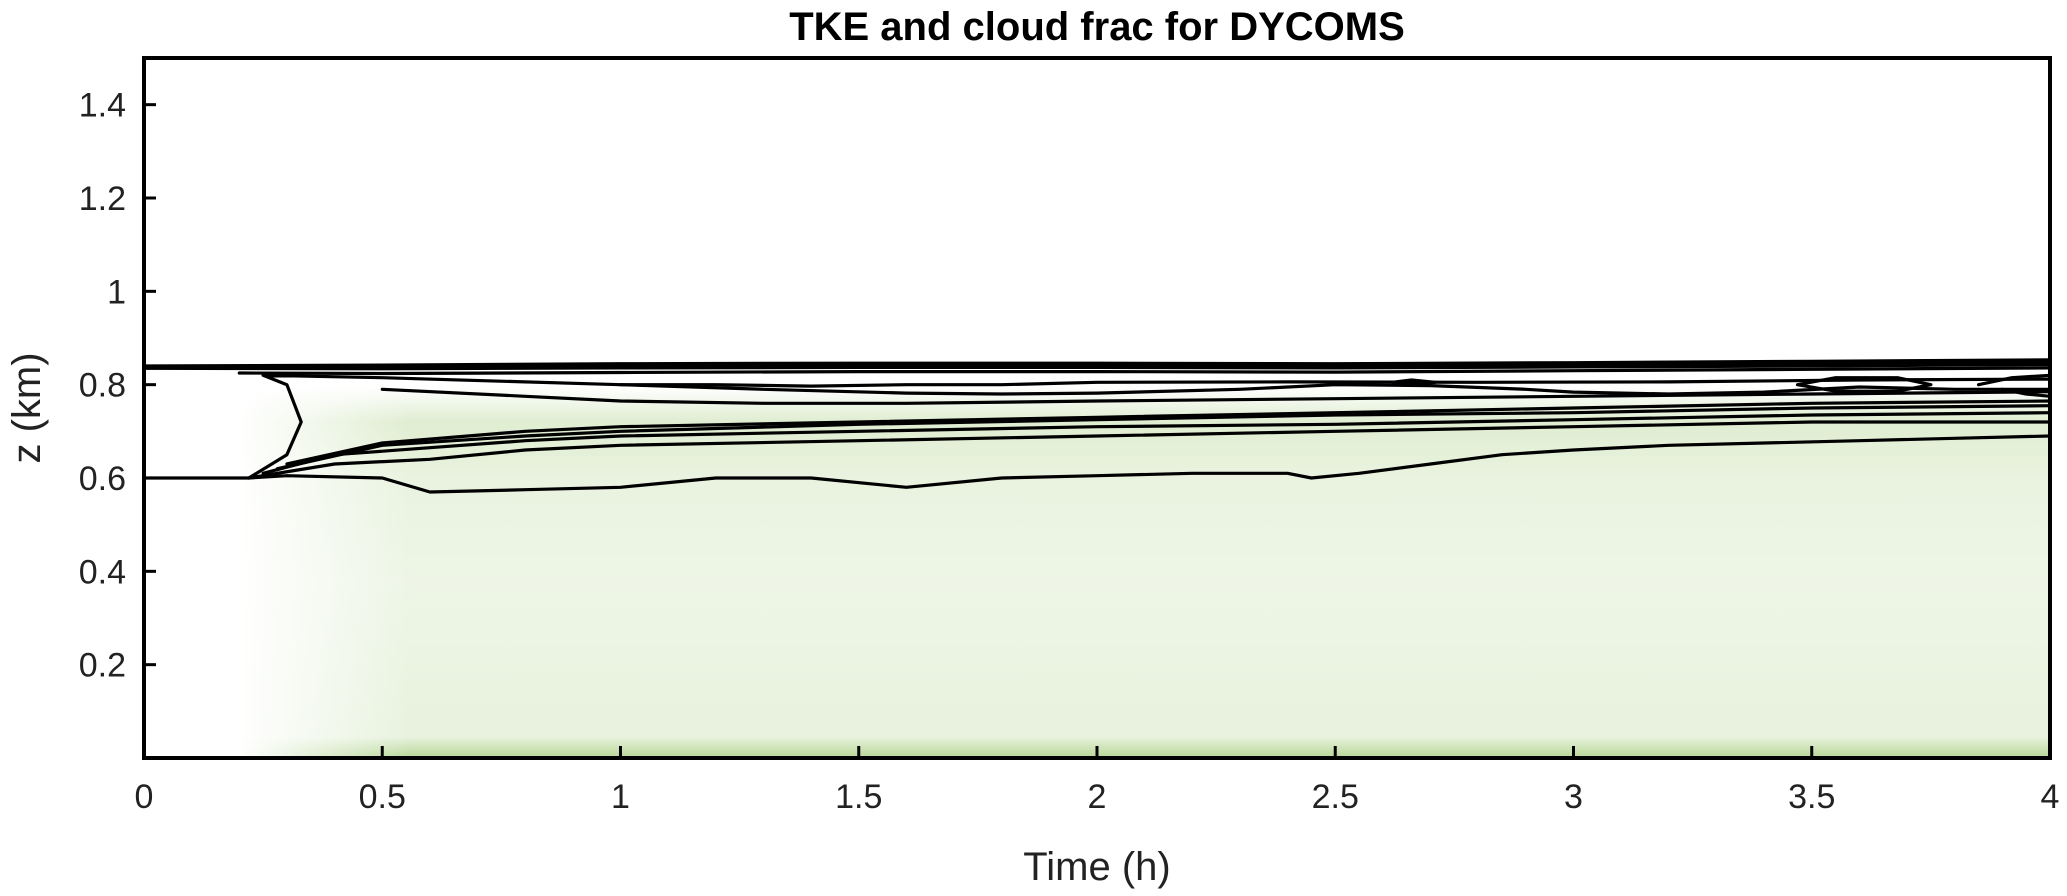 The width and height of the screenshot is (2067, 896). I want to click on x-tick-label: 3.5, so click(1811, 797).